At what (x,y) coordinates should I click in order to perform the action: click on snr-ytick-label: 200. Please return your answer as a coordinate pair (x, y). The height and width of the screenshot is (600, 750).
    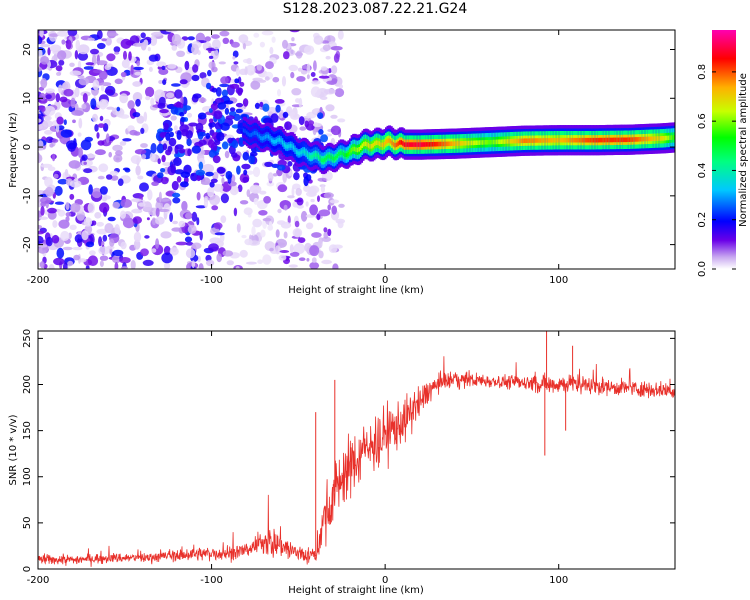
    Looking at the image, I should click on (27, 384).